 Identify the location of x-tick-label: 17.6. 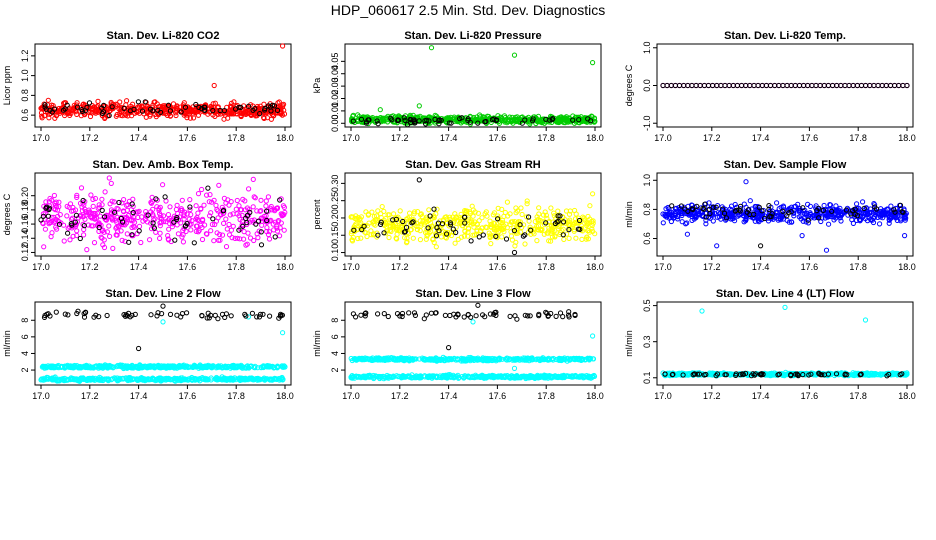
(188, 138).